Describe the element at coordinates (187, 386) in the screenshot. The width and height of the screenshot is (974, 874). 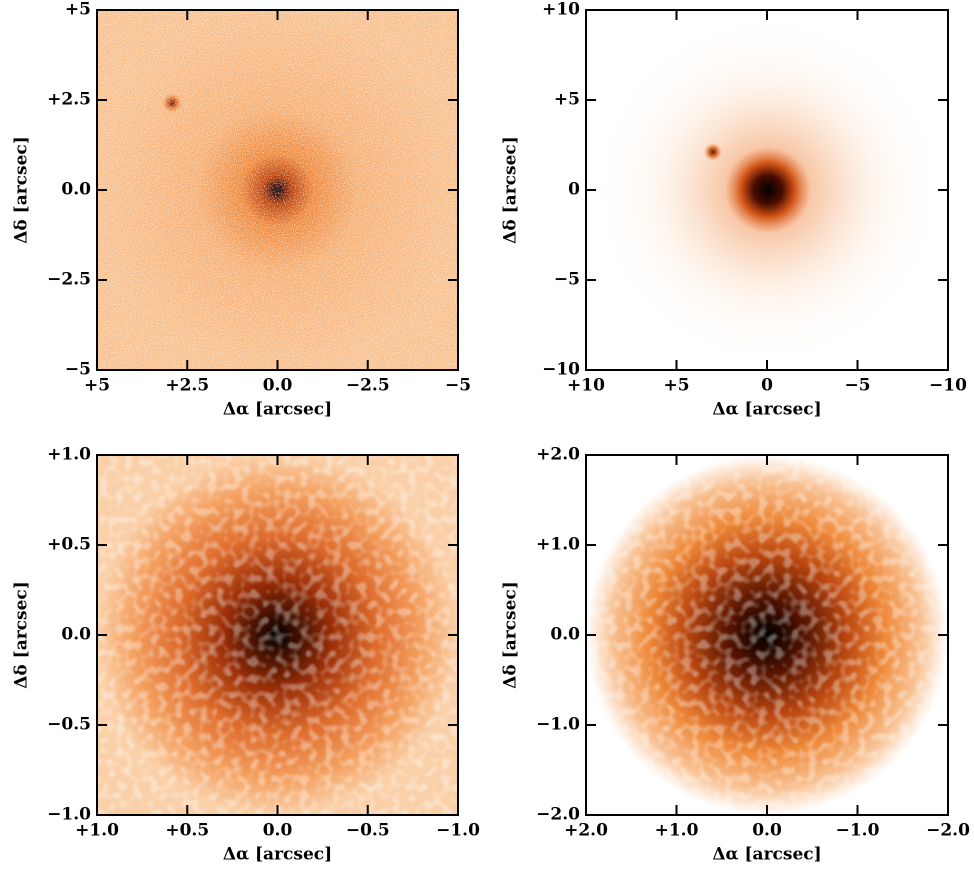
I see `x-tick-label: +2.5` at that location.